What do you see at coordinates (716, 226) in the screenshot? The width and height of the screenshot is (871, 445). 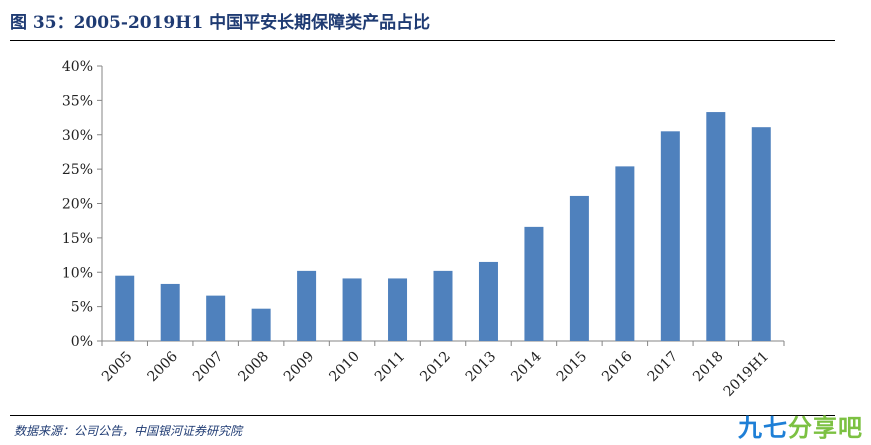 I see `bar-2018` at bounding box center [716, 226].